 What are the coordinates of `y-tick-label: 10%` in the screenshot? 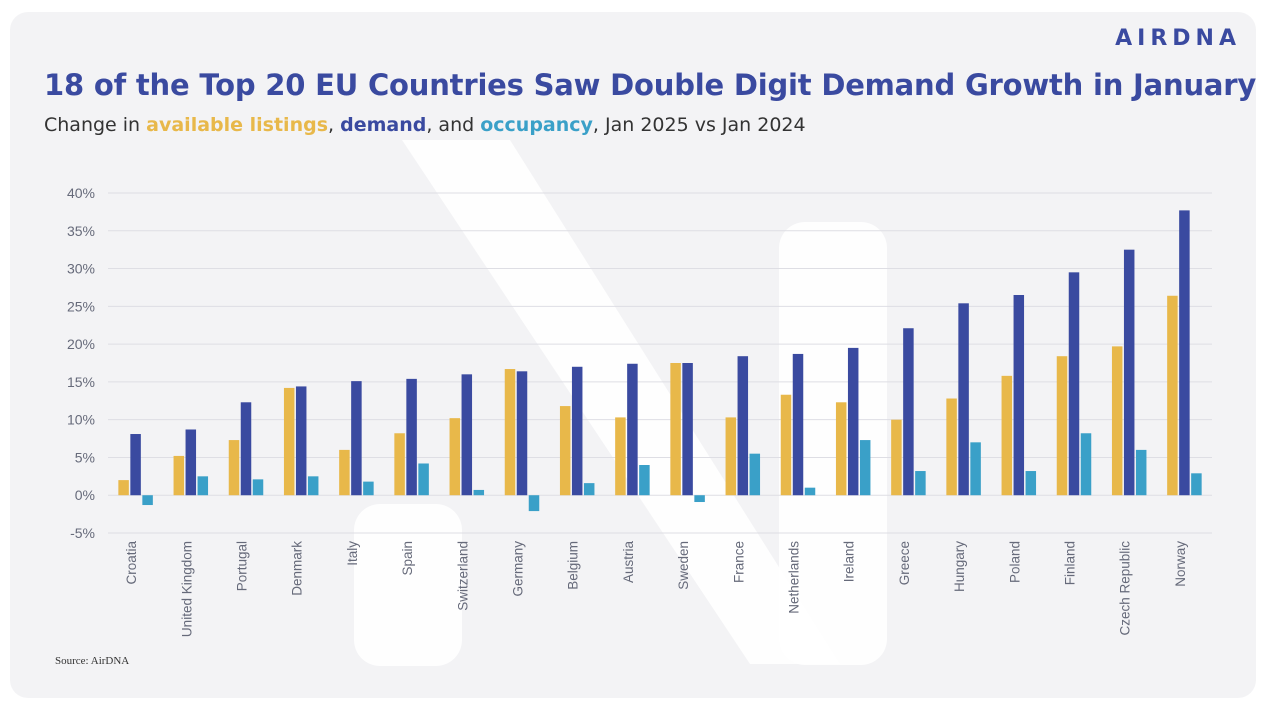 It's located at (81, 420).